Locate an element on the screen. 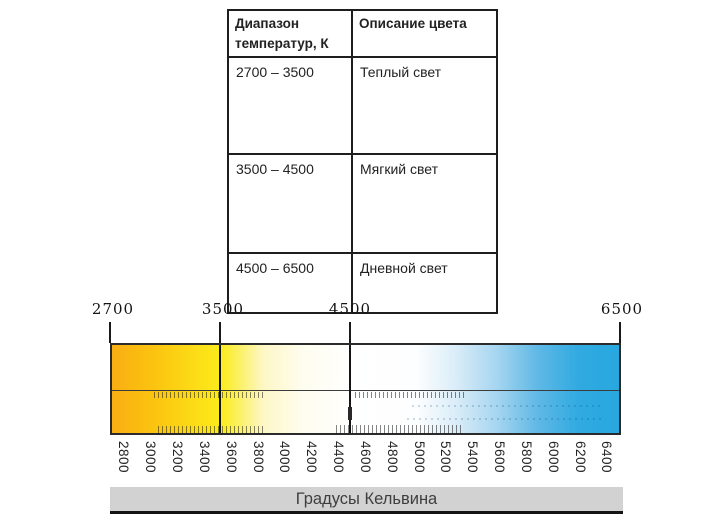 This screenshot has height=531, width=724. k-value-label: 3400 is located at coordinates (204, 457).